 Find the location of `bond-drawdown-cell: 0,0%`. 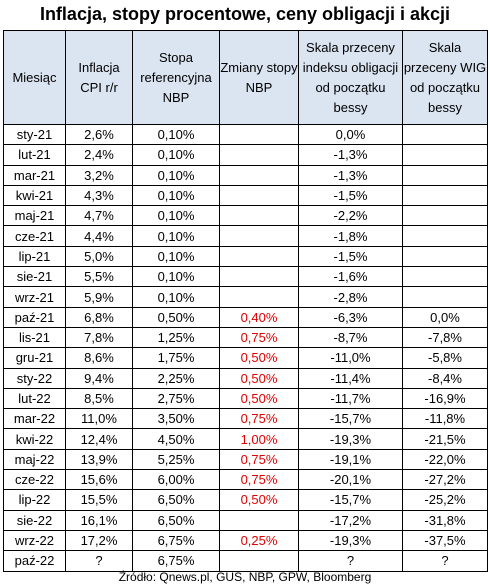

bond-drawdown-cell: 0,0% is located at coordinates (350, 134).